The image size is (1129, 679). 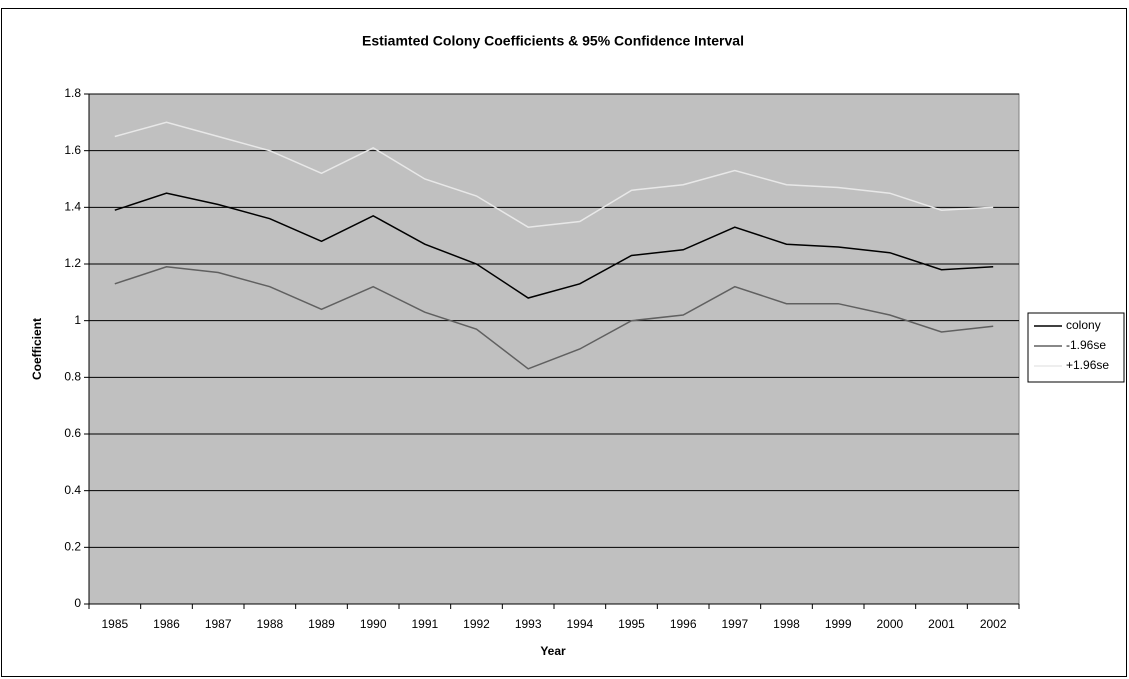 I want to click on y-tick-label: 1.2, so click(x=72, y=263).